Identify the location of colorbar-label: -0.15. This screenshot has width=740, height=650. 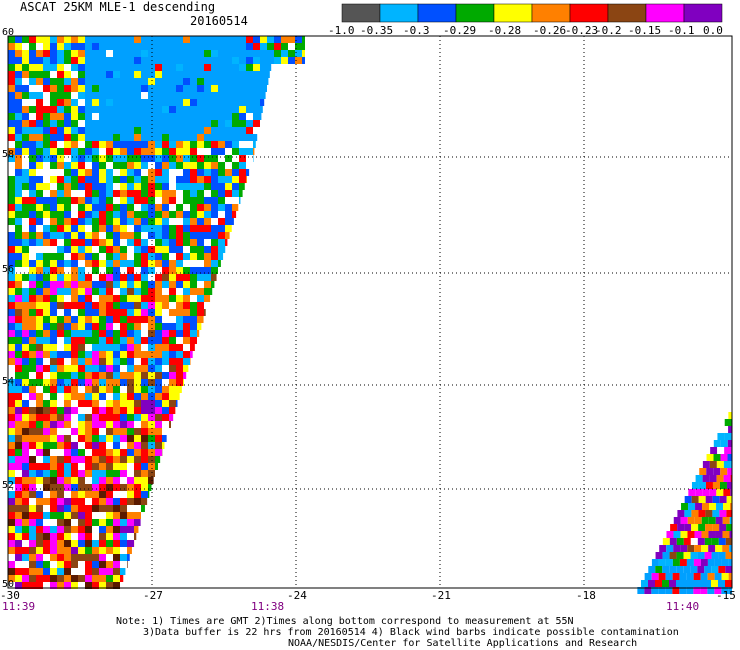
(645, 30).